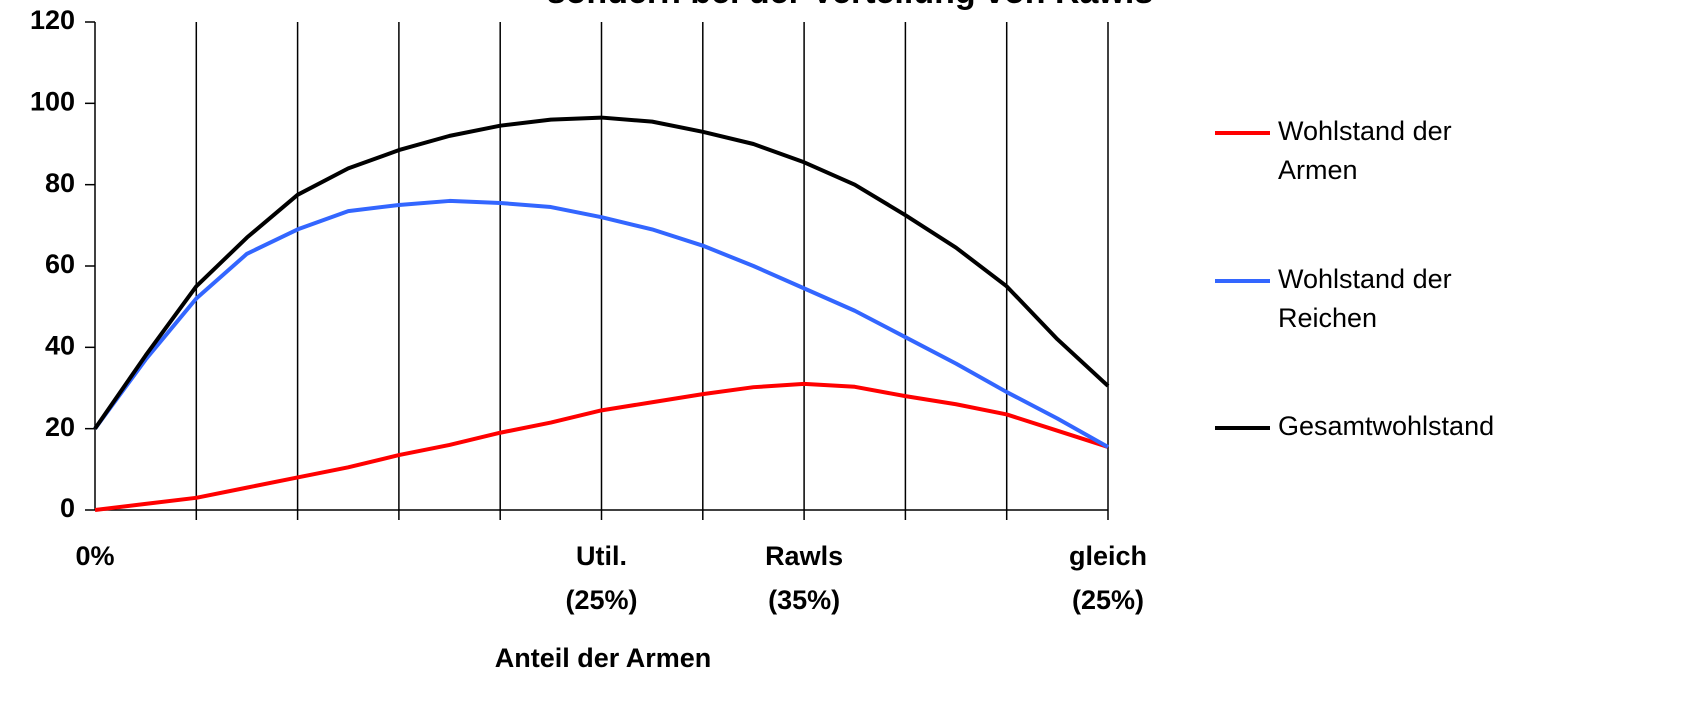 The width and height of the screenshot is (1688, 719). What do you see at coordinates (1108, 578) in the screenshot?
I see `x-tick-label: gleich (25%)` at bounding box center [1108, 578].